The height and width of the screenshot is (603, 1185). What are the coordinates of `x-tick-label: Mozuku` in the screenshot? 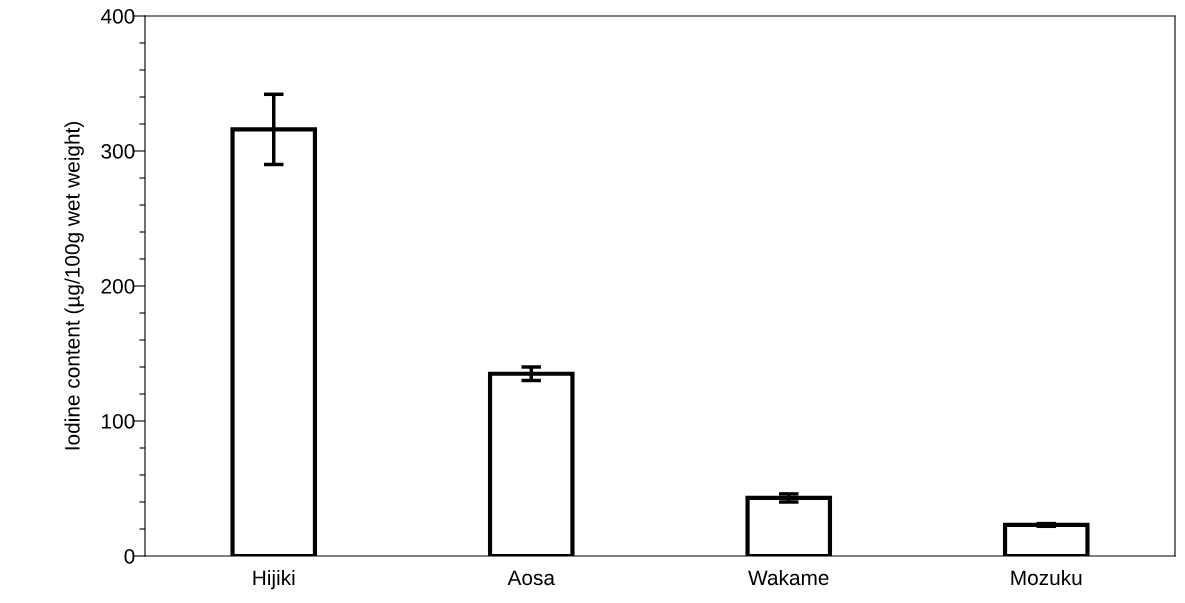 It's located at (1046, 577).